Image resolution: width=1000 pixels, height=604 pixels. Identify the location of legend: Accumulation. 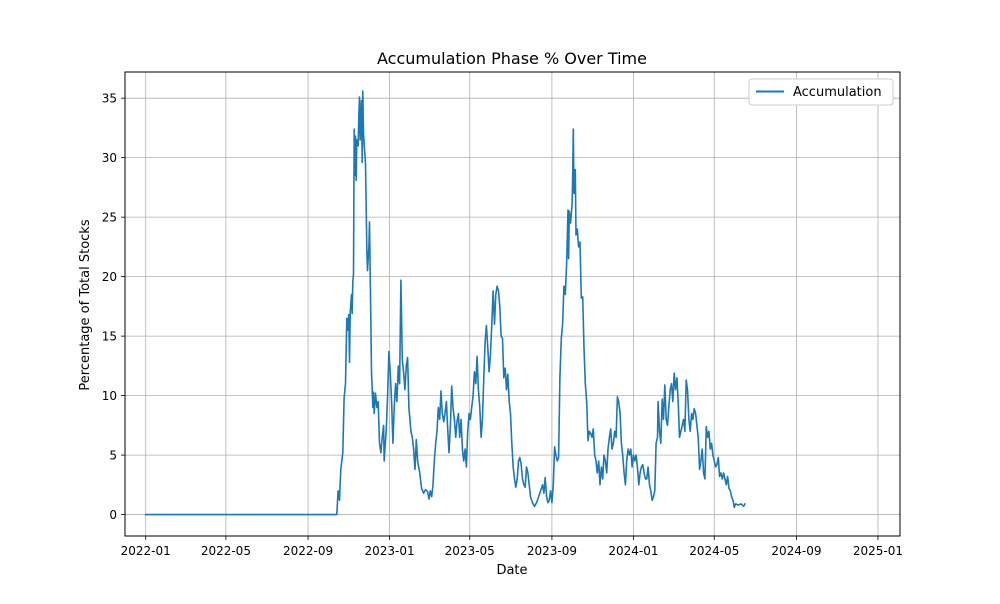
(821, 92).